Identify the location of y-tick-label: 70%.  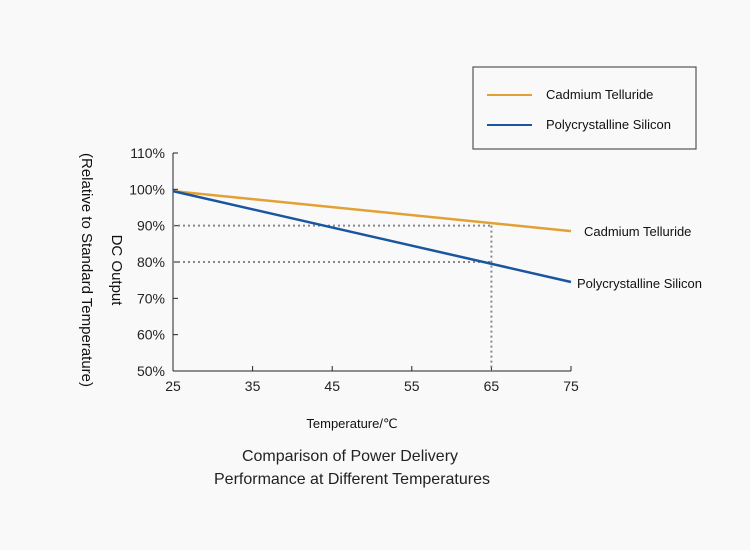
(151, 298).